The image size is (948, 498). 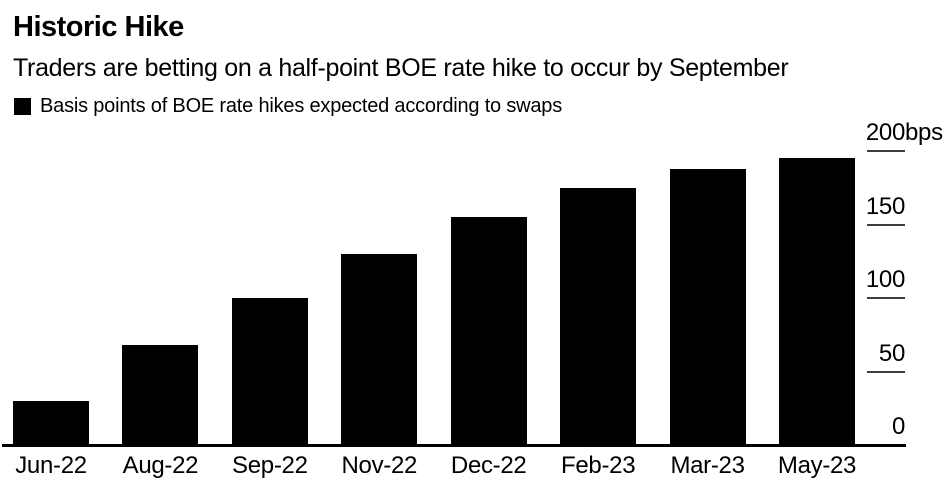 What do you see at coordinates (924, 132) in the screenshot?
I see `y-axis-unit-suffix: bps` at bounding box center [924, 132].